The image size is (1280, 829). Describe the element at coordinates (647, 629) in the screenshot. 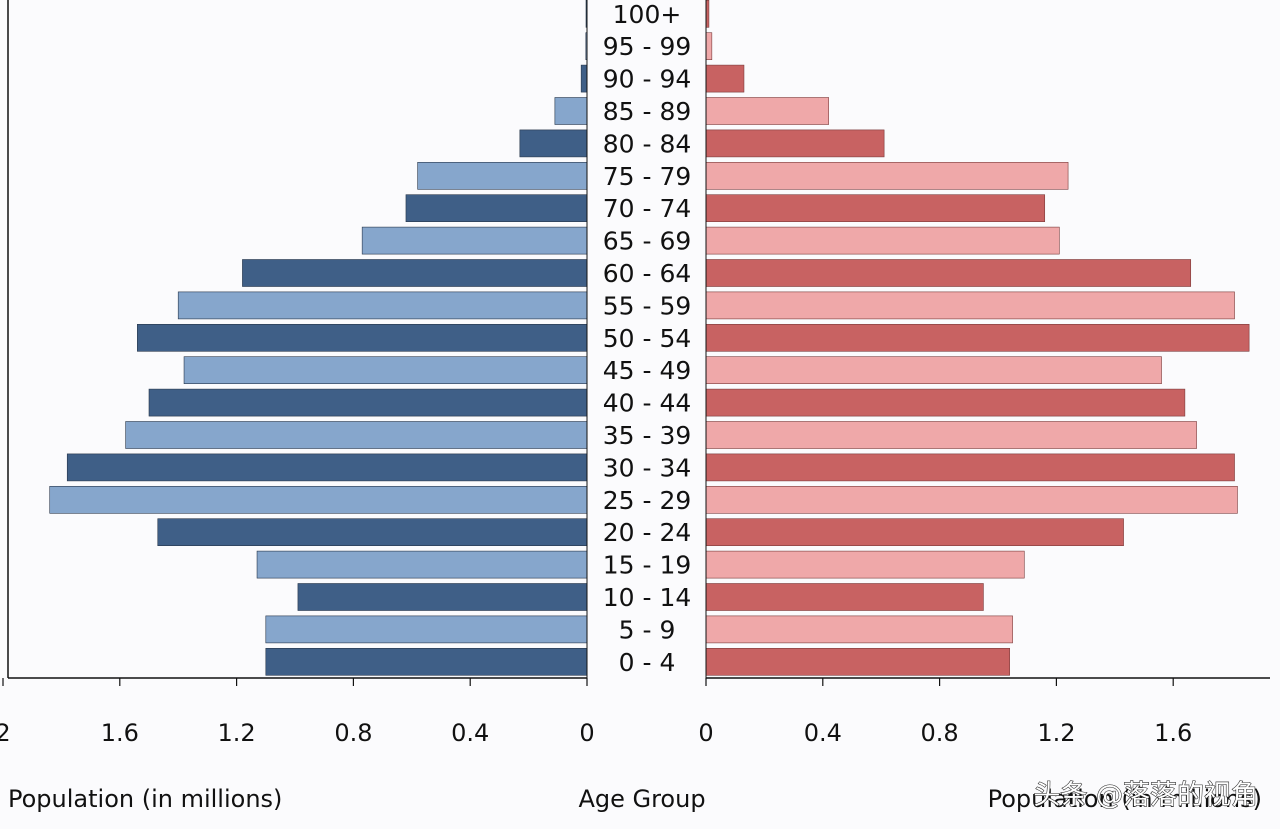

I see `age-label: 5 - 9` at that location.